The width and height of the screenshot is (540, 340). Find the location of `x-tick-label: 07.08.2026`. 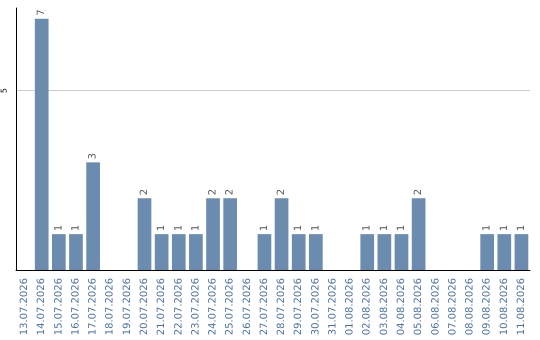

x-tick-label: 07.08.2026 is located at coordinates (452, 307).